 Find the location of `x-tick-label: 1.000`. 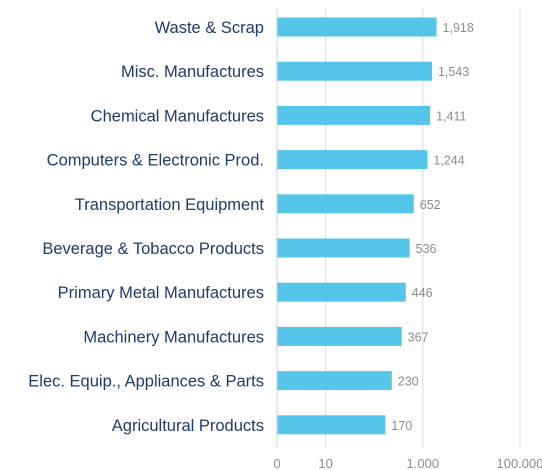

x-tick-label: 1.000 is located at coordinates (423, 463).